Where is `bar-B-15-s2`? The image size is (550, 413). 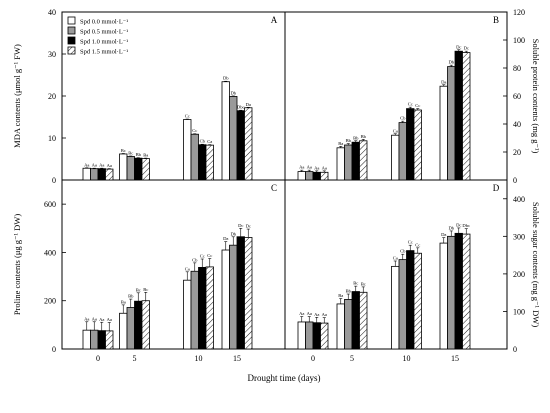 bar-B-15-s2 is located at coordinates (458, 115).